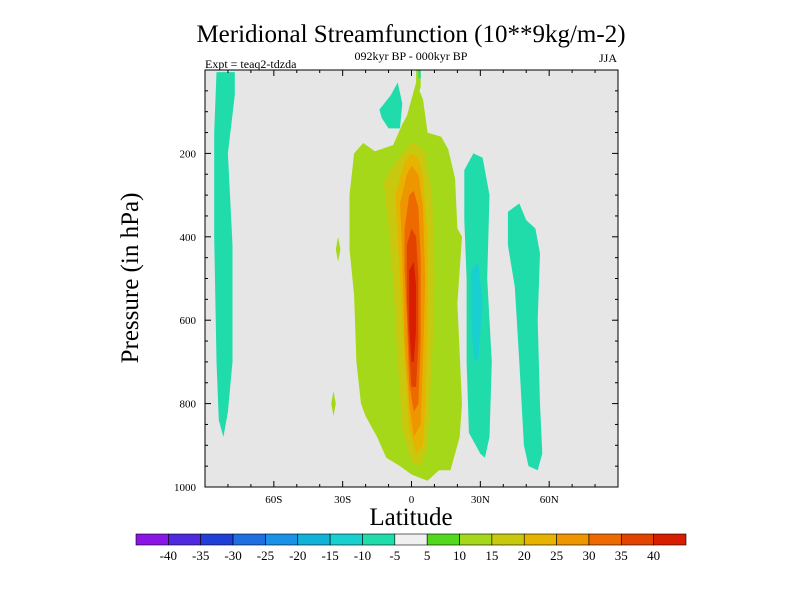  What do you see at coordinates (188, 154) in the screenshot?
I see `y-tick-label: 200` at bounding box center [188, 154].